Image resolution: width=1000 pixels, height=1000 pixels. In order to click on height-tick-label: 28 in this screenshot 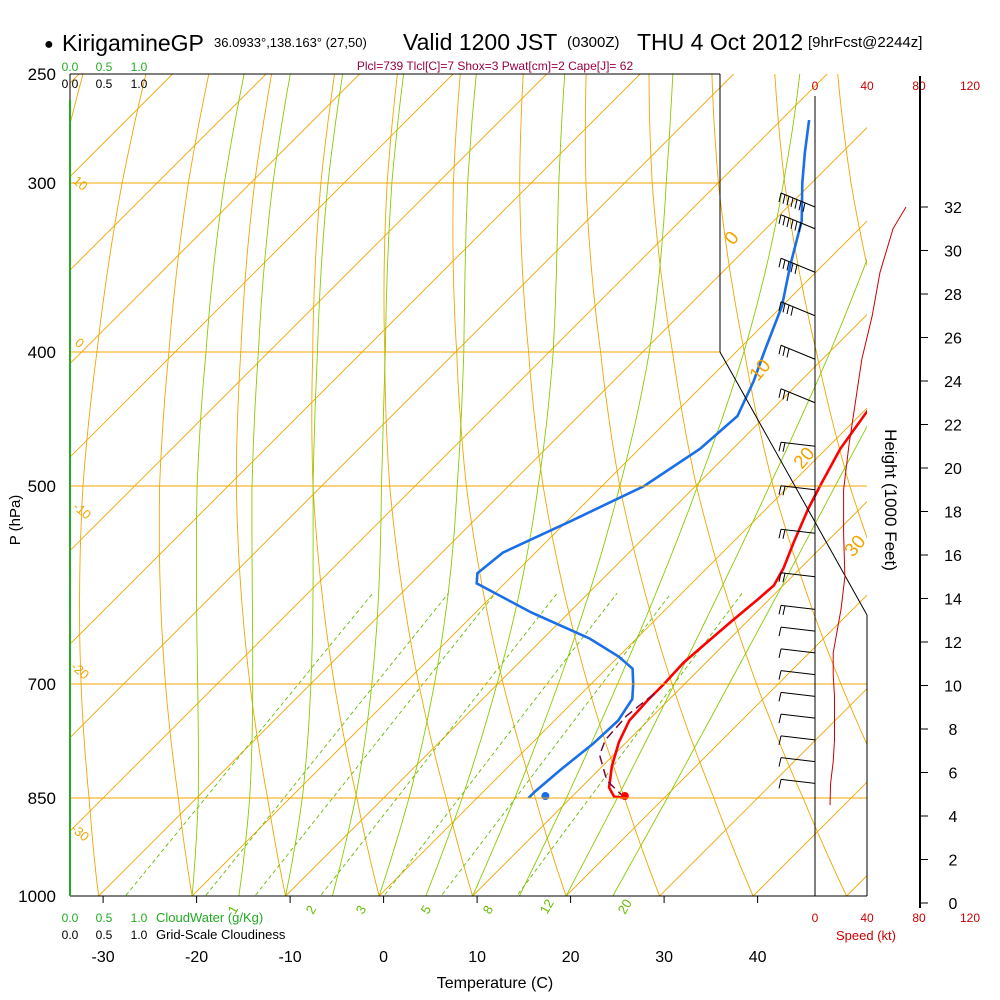, I will do `click(953, 295)`.